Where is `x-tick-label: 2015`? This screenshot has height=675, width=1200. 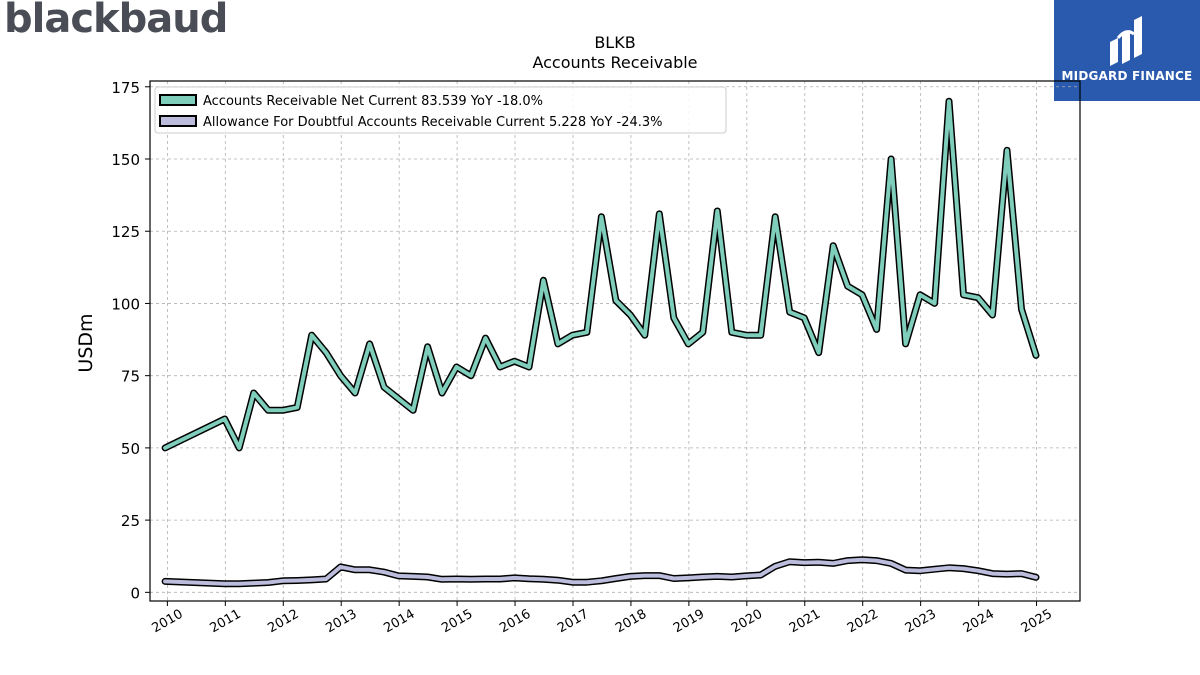 x-tick-label: 2015 is located at coordinates (457, 622).